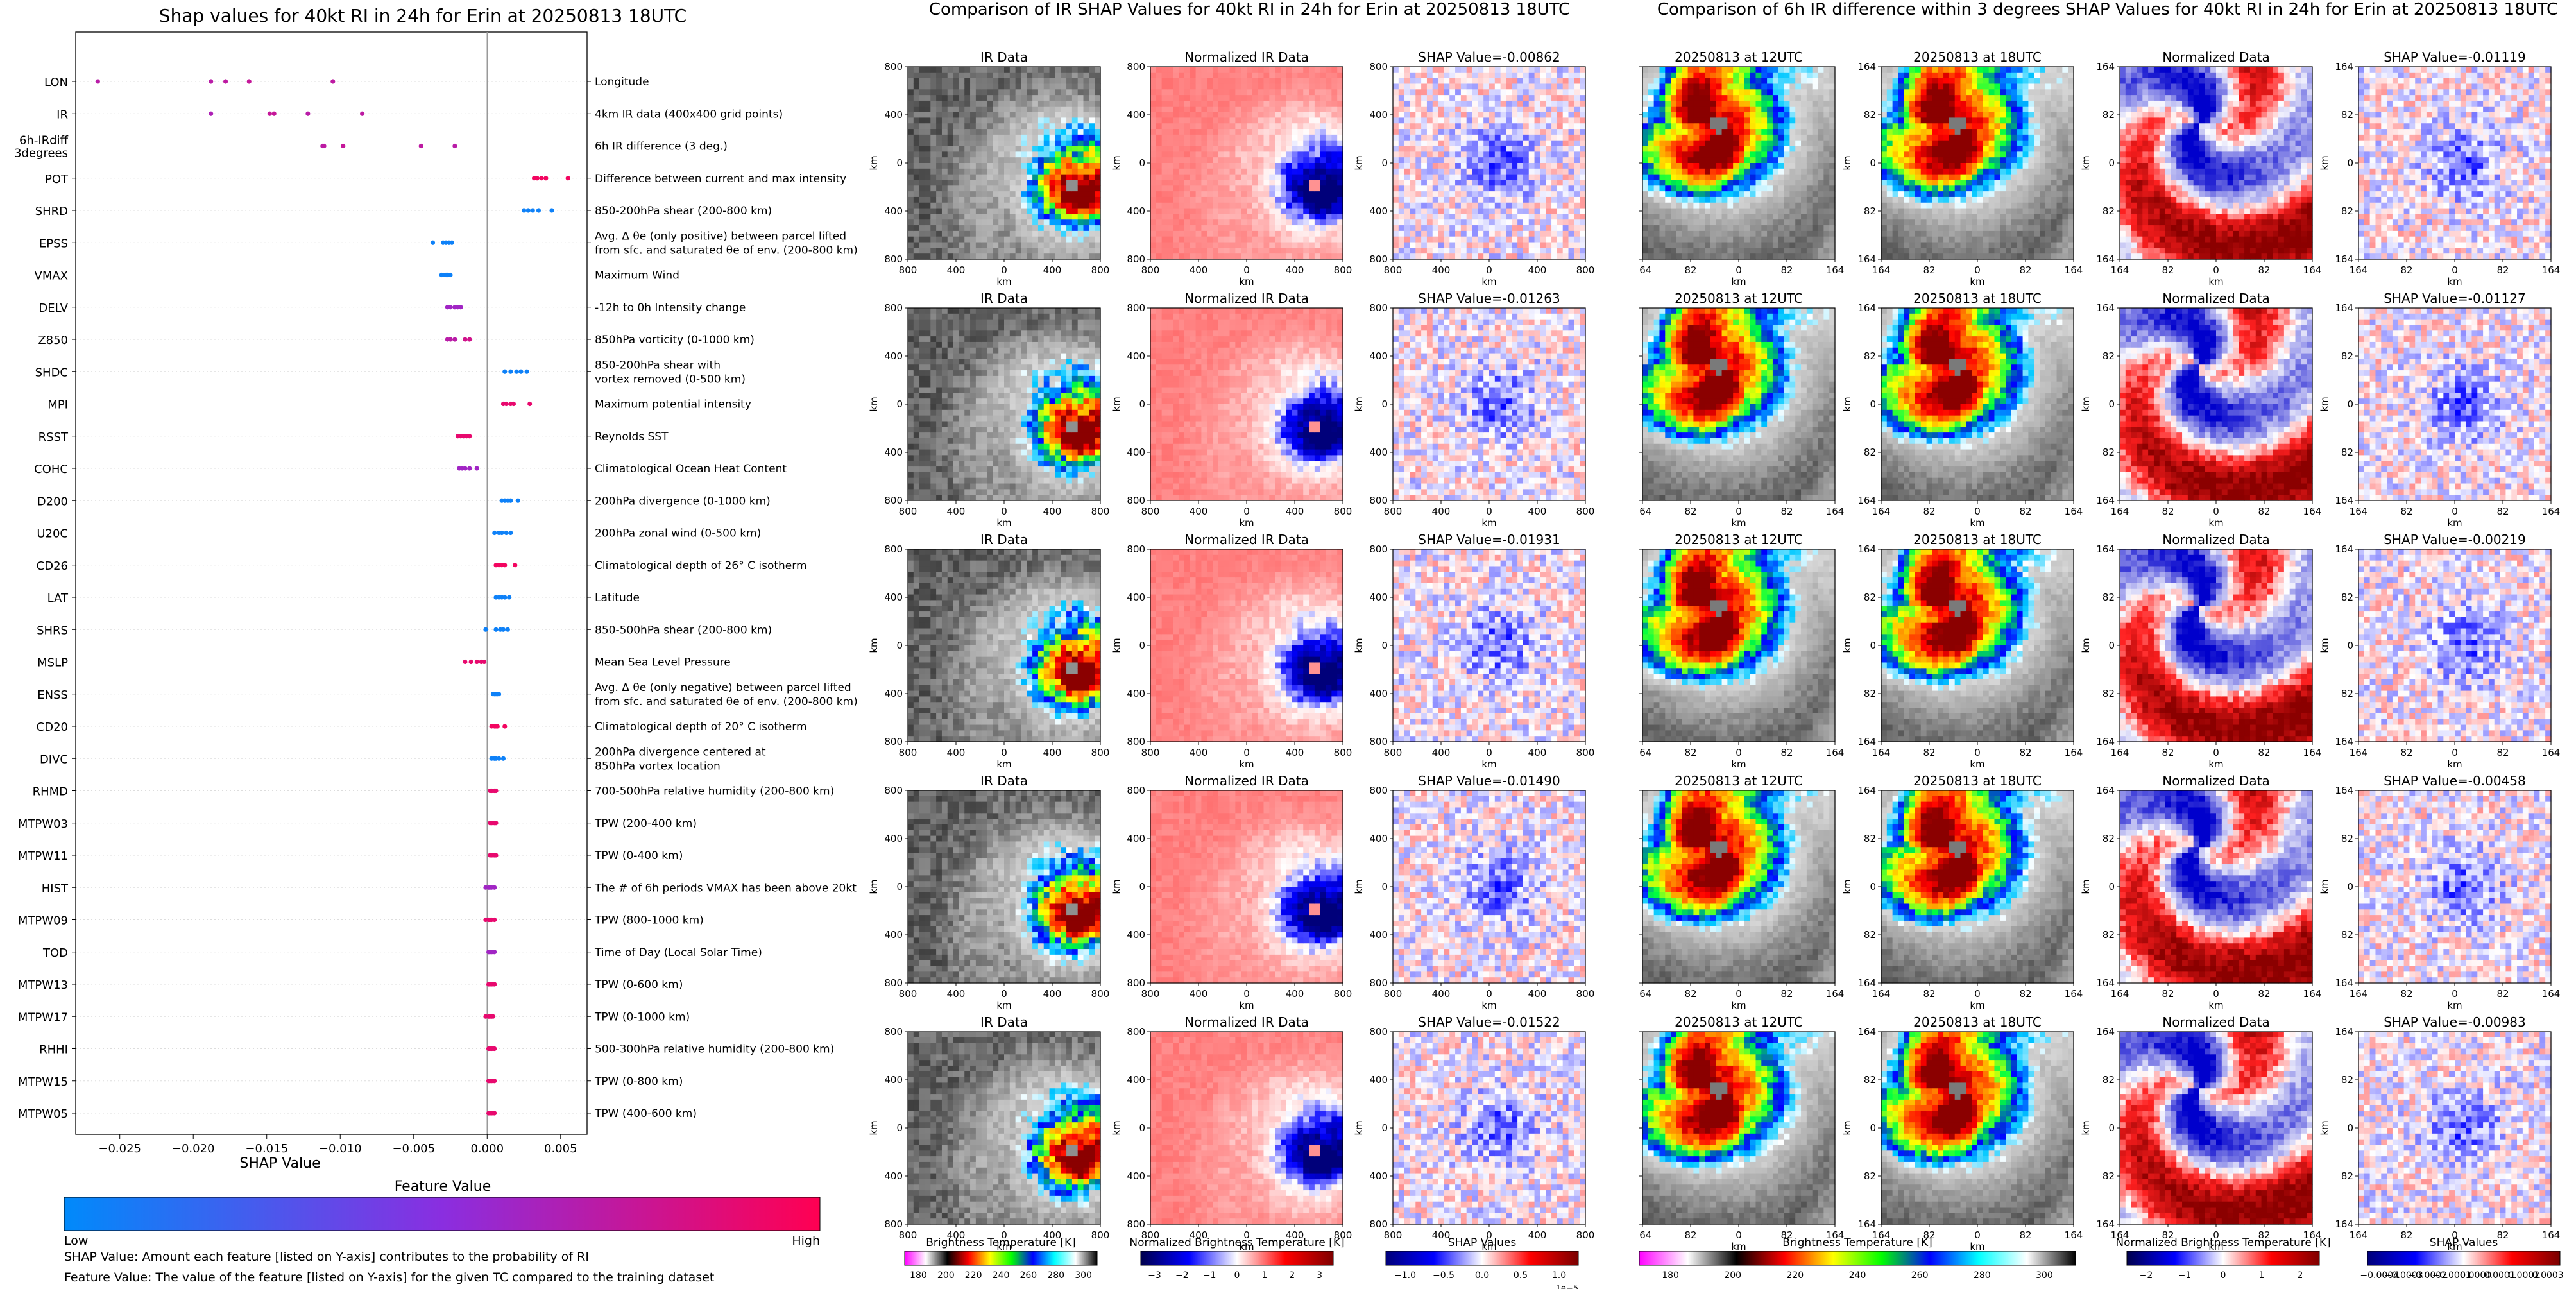 The width and height of the screenshot is (2576, 1289). Describe the element at coordinates (1004, 281) in the screenshot. I see `x-axis-label: km` at that location.